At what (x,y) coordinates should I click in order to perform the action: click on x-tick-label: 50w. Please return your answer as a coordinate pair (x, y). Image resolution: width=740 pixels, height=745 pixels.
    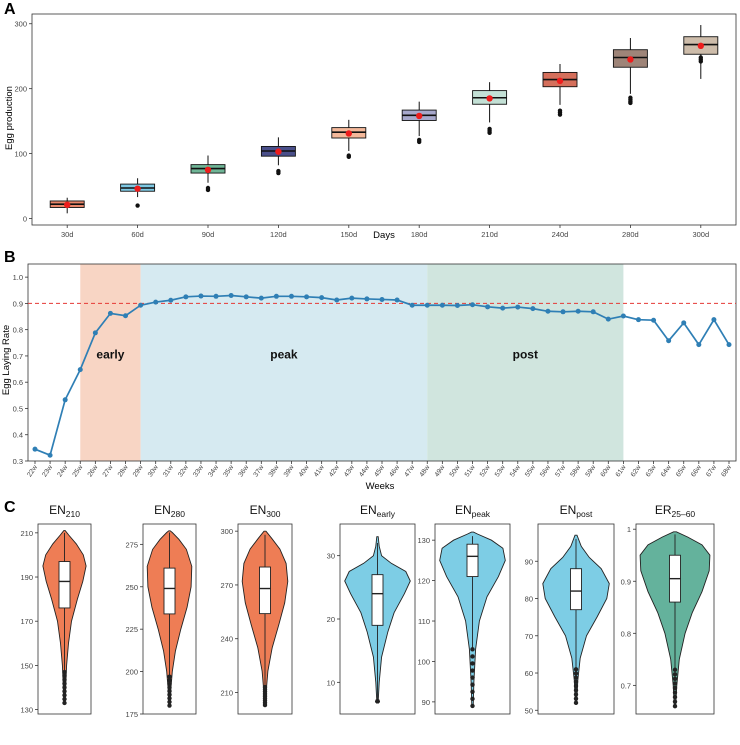
    Looking at the image, I should click on (455, 471).